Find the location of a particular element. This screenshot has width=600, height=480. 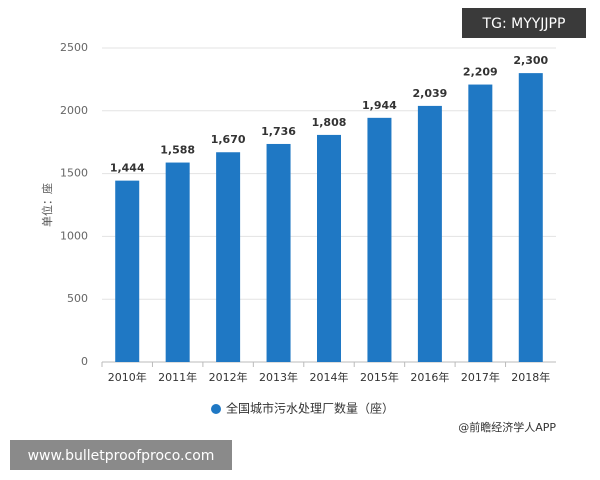

y-tick-label: 2500 is located at coordinates (74, 47).